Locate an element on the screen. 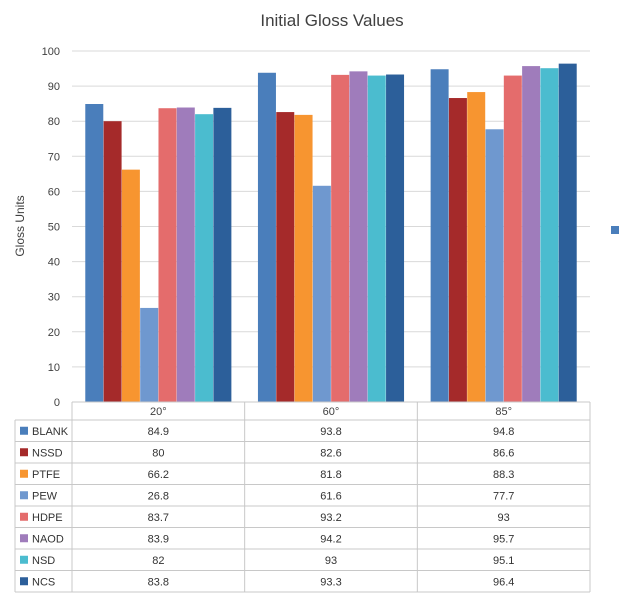 The image size is (640, 607). y-tick-label: 40 is located at coordinates (54, 263).